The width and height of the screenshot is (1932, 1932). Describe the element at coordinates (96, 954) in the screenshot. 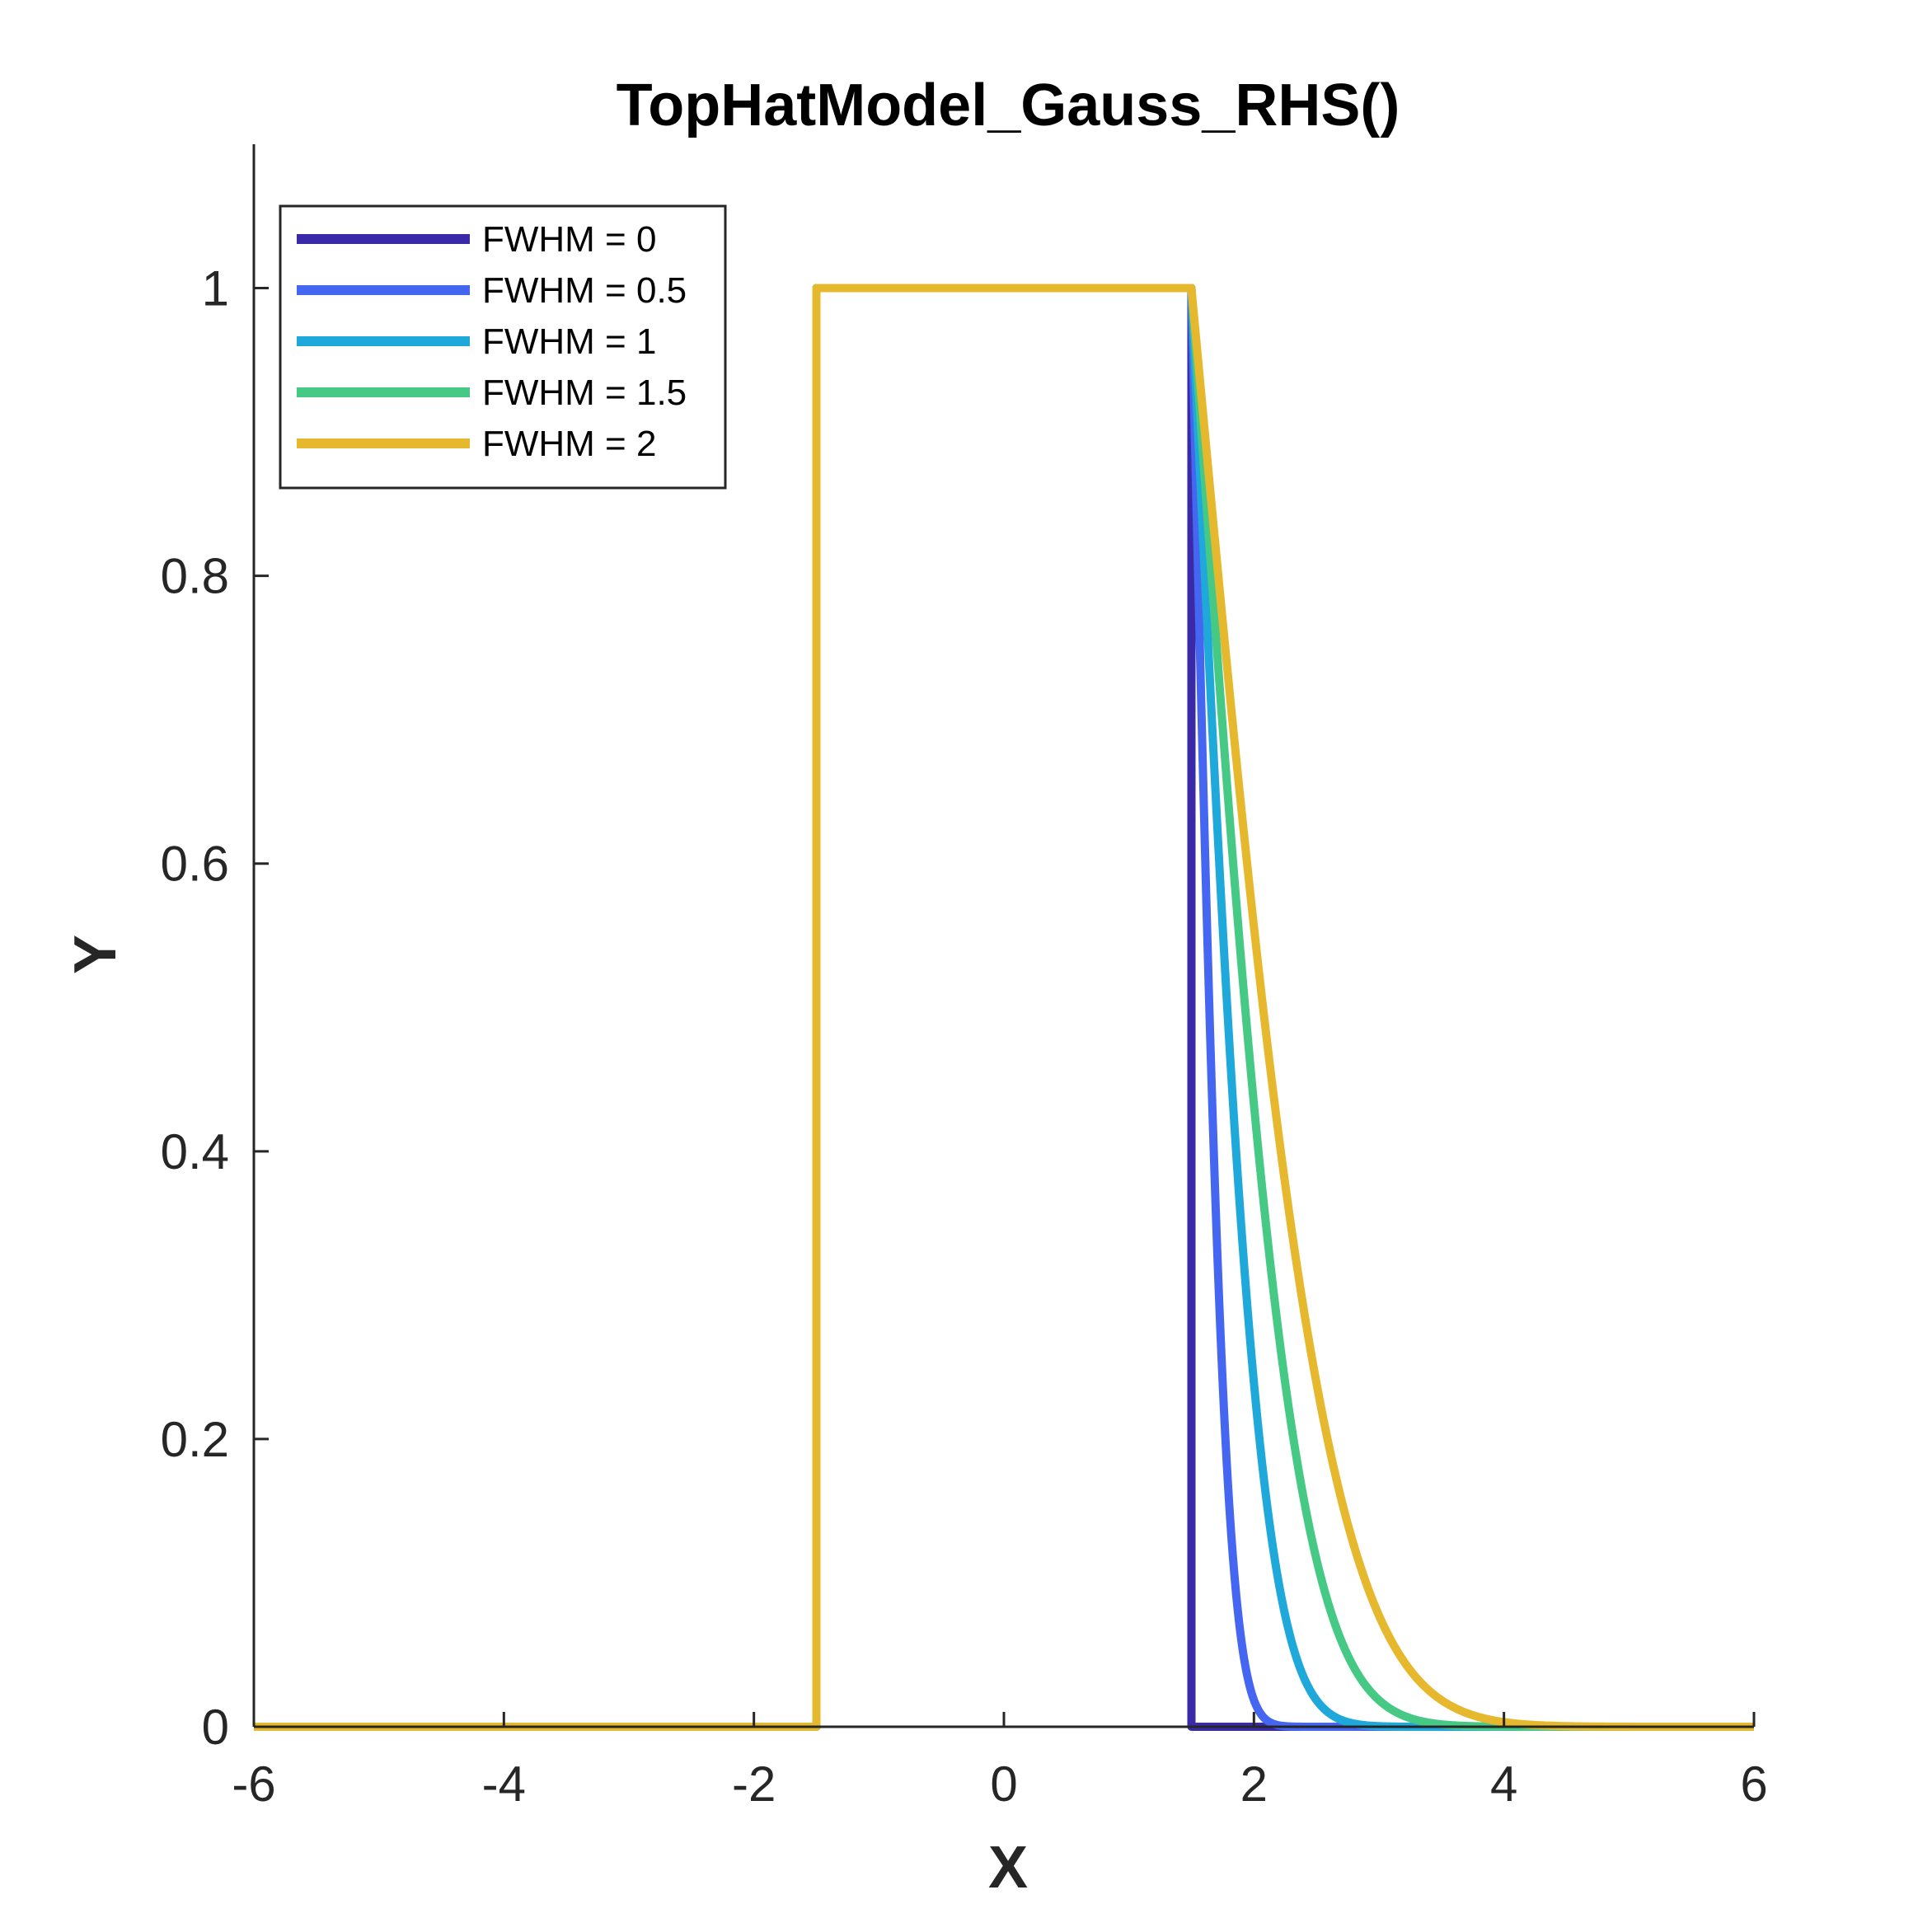

I see `y-axis-label: Y` at that location.